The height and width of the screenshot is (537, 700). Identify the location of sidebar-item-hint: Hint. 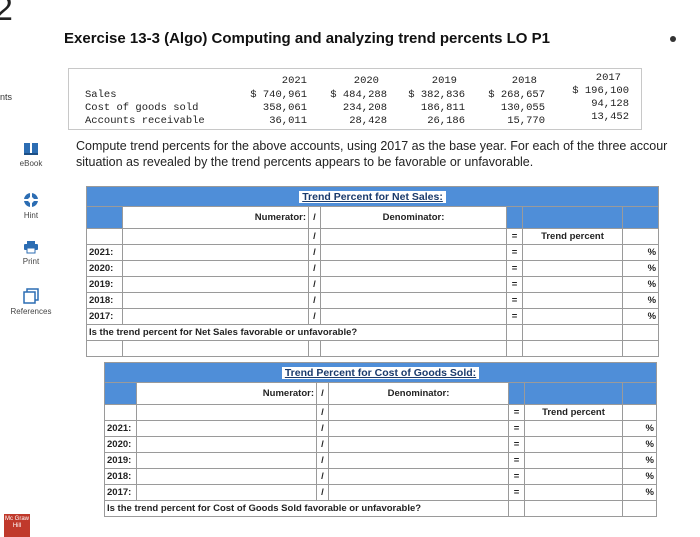
(31, 206).